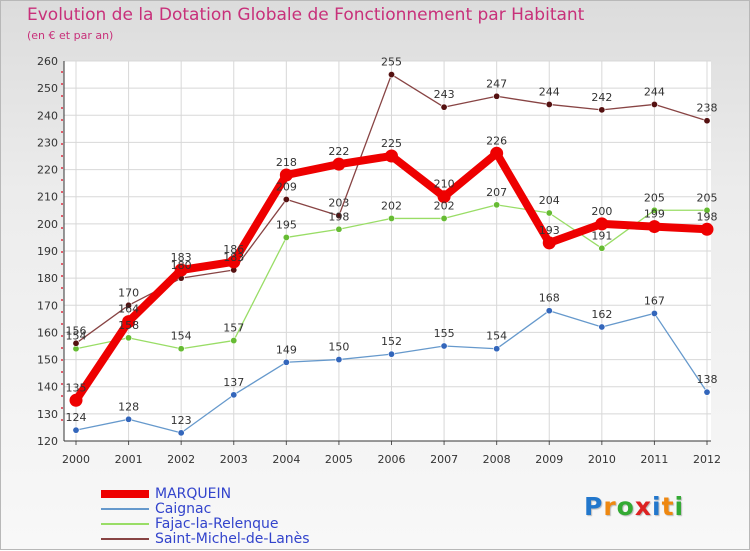 The image size is (750, 551). Describe the element at coordinates (233, 249) in the screenshot. I see `data-label: 186` at that location.